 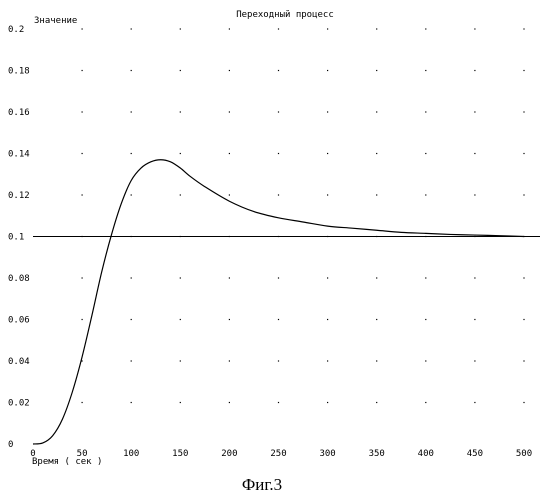 I want to click on y-axis-label: Значение, so click(x=55, y=21).